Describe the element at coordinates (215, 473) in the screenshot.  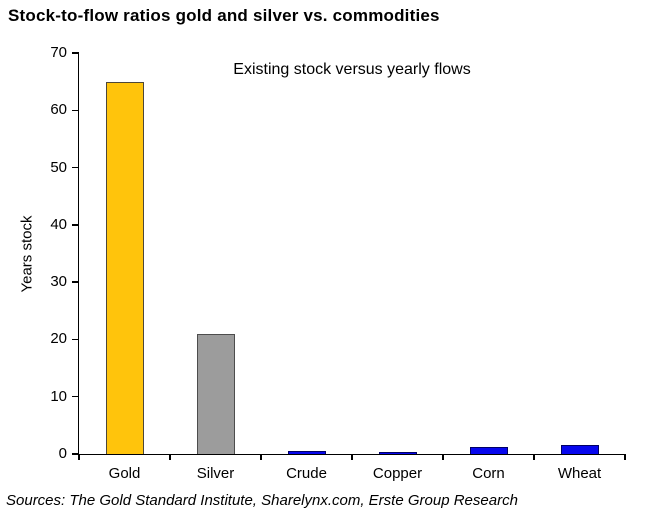
I see `x-category-label-silver: Silver` at that location.